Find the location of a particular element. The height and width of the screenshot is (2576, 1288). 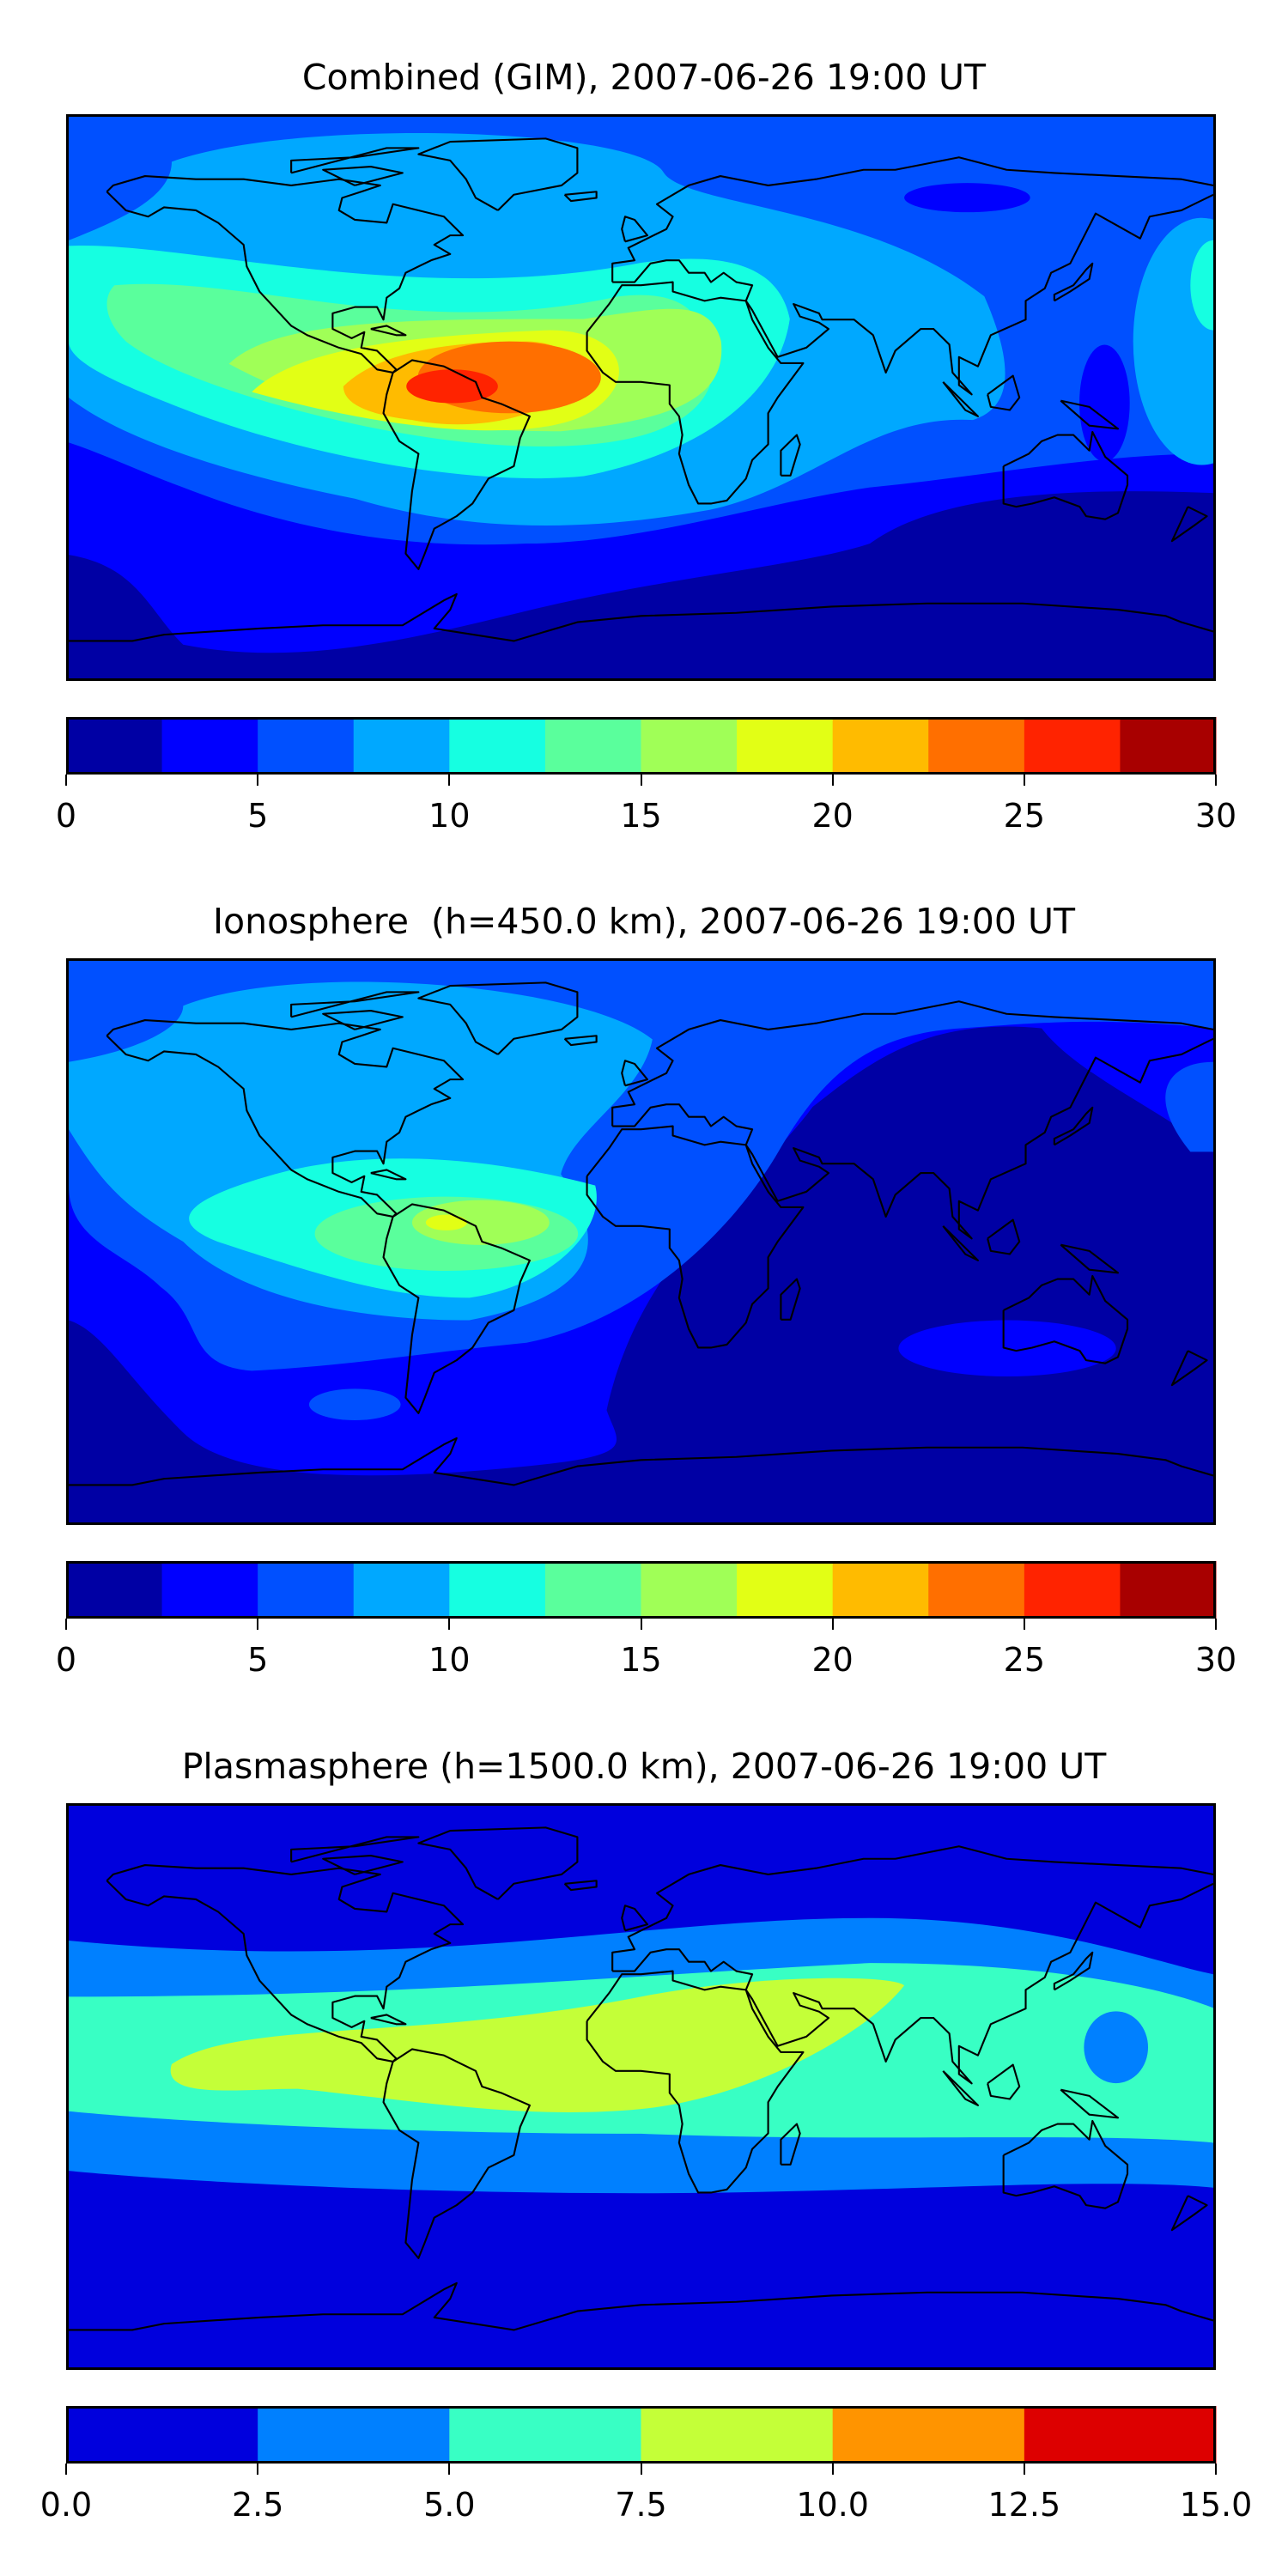

colorbar-tick-label: 7.5 is located at coordinates (641, 2505).